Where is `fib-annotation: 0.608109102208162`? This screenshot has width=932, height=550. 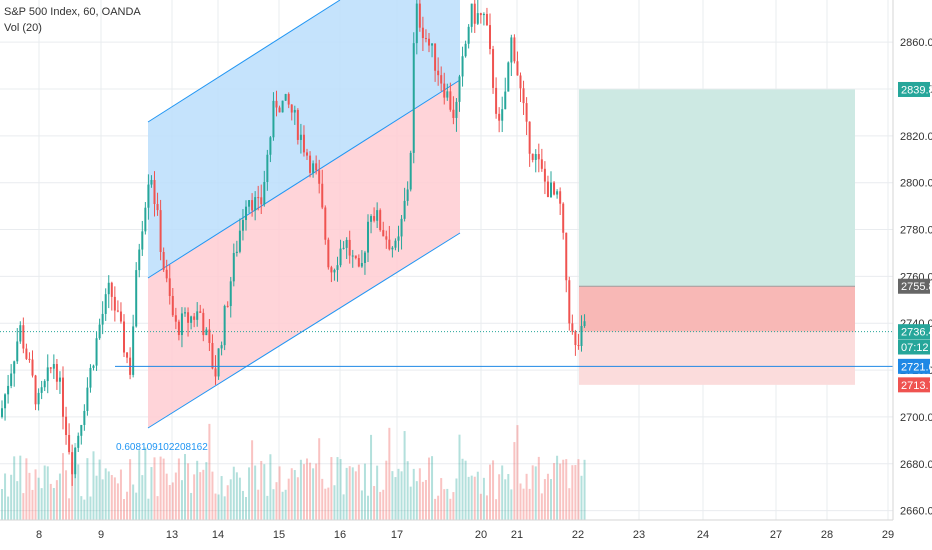 fib-annotation: 0.608109102208162 is located at coordinates (162, 447).